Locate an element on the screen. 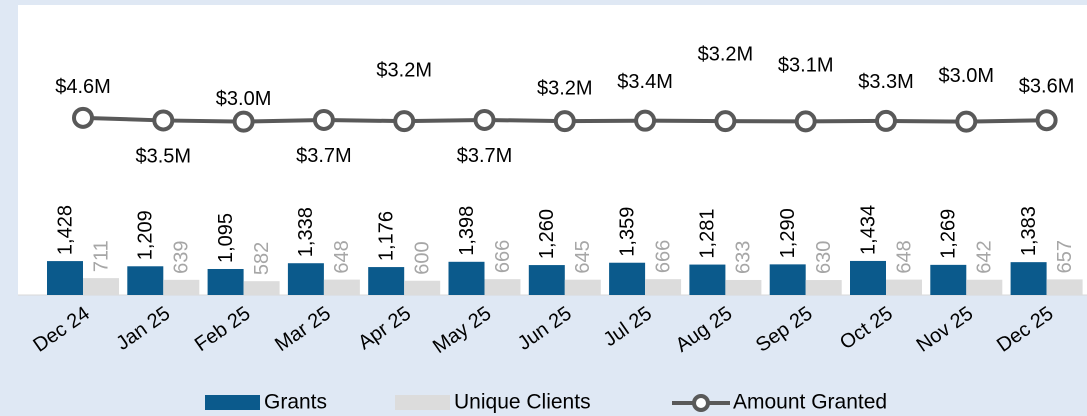 This screenshot has height=416, width=1087. x-tick-label: Jul 25 is located at coordinates (628, 326).